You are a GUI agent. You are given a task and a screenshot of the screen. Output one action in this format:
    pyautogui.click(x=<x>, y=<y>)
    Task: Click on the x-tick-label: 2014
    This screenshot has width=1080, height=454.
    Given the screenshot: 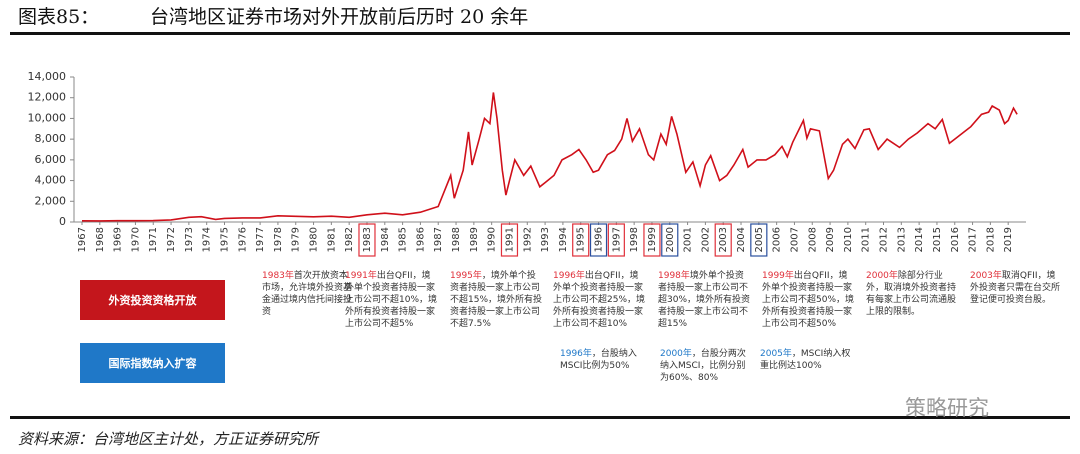 What is the action you would take?
    pyautogui.click(x=919, y=239)
    